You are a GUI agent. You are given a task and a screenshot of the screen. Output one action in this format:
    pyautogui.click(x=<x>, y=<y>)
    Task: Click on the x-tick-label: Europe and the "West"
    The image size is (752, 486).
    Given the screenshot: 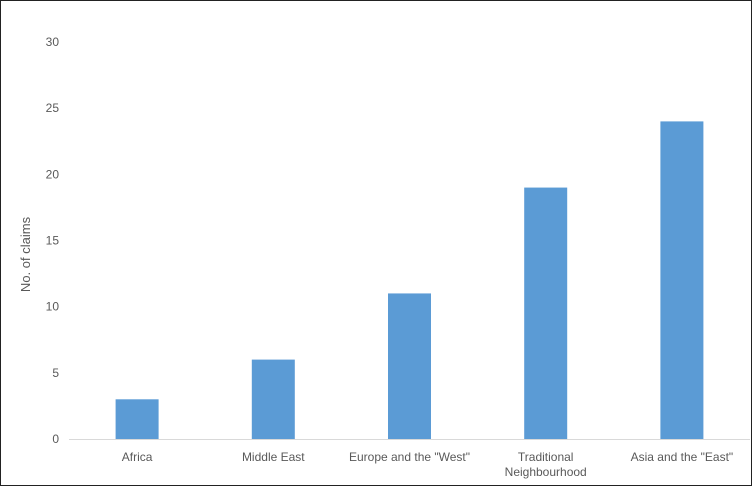 What is the action you would take?
    pyautogui.click(x=409, y=457)
    